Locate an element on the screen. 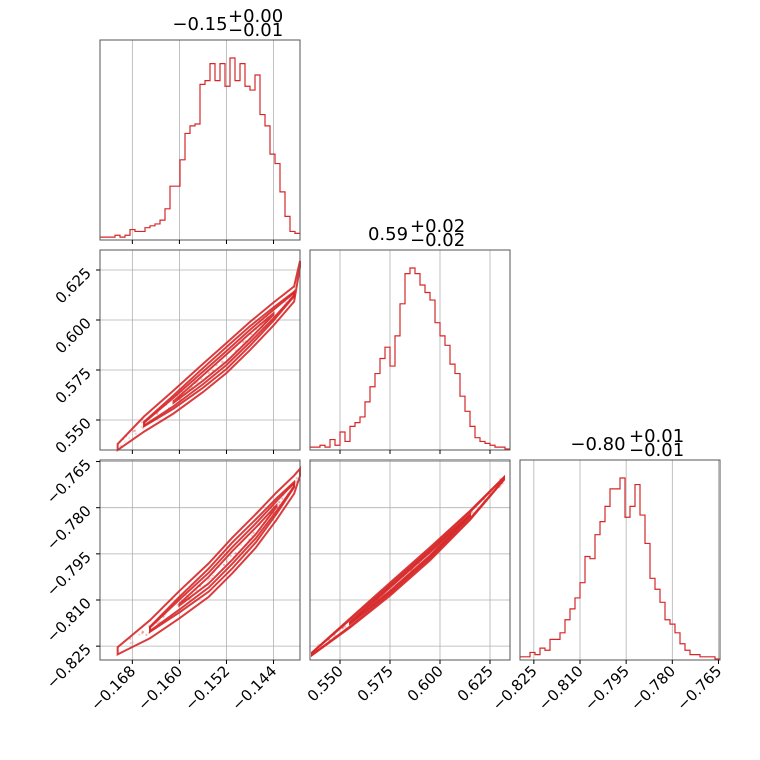 The width and height of the screenshot is (760, 760). title-param-2-value: −0.80 is located at coordinates (597, 444).